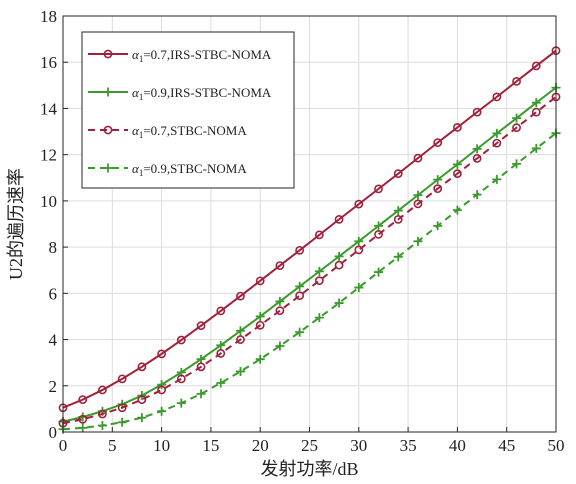 This screenshot has width=576, height=484. I want to click on legend-label: α1=0.9,STBC-NOMA, so click(189, 169).